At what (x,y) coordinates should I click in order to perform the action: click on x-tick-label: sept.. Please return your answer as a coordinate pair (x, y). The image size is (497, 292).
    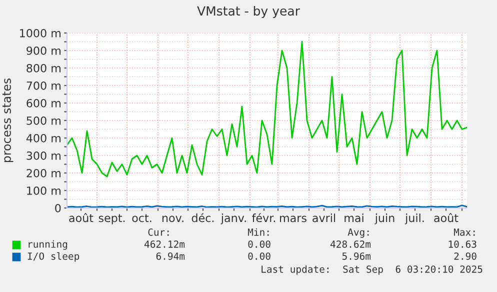
    Looking at the image, I should click on (111, 219).